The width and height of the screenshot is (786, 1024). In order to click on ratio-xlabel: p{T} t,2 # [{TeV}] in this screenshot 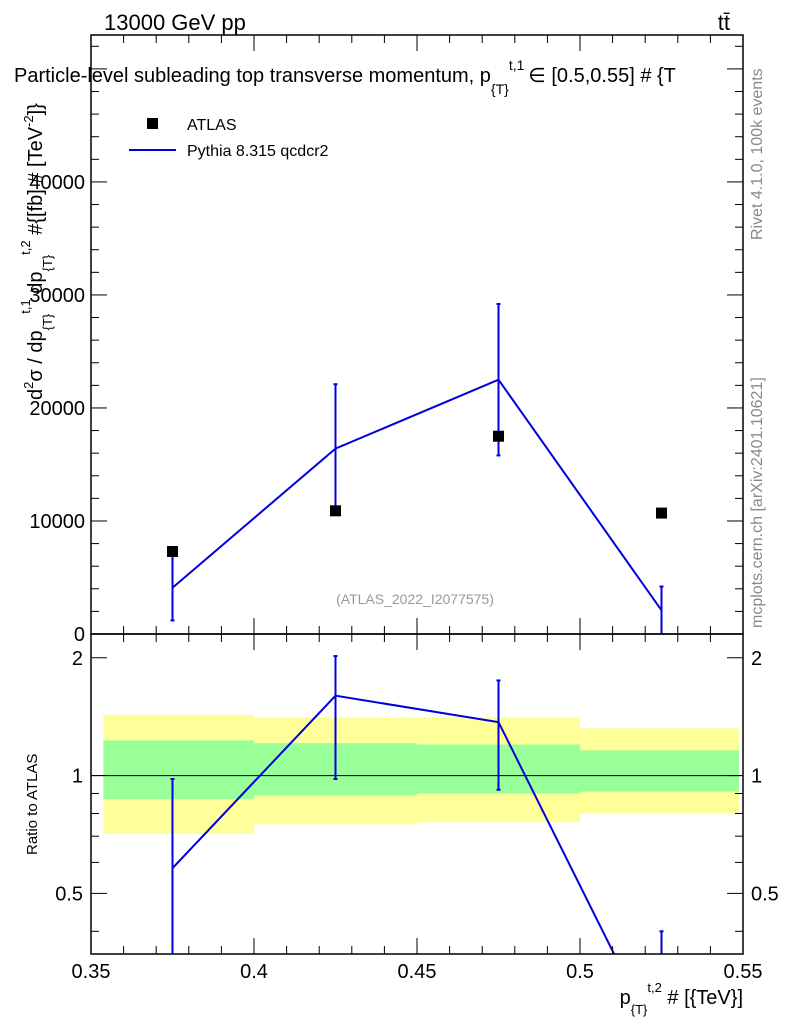, I will do `click(681, 998)`.